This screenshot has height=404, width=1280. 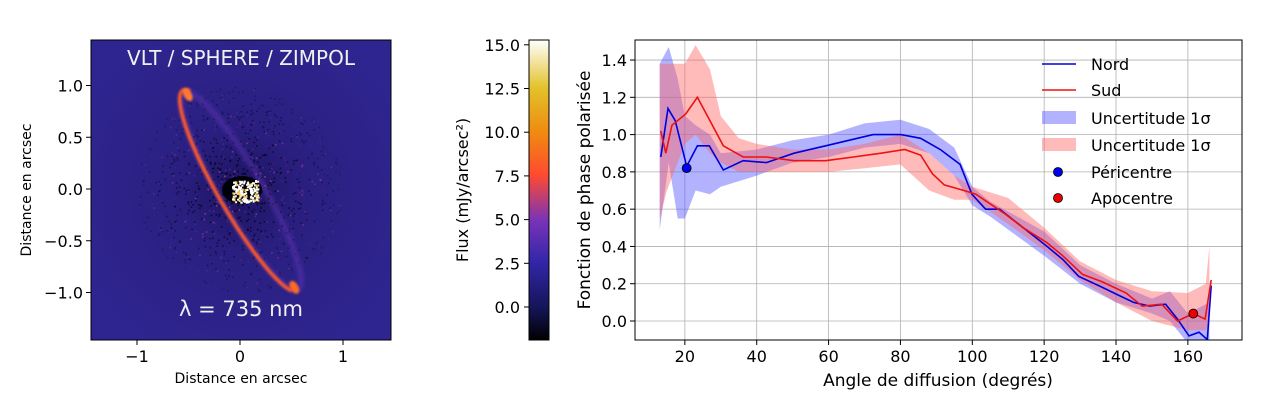 What do you see at coordinates (614, 321) in the screenshot?
I see `y-tick-label: 0.0` at bounding box center [614, 321].